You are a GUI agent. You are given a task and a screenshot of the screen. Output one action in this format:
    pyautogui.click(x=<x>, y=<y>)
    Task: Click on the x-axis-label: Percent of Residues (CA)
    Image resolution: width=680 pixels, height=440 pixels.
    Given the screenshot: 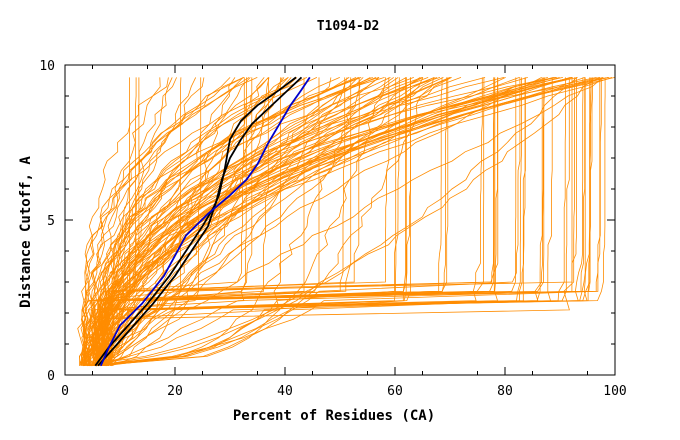 What is the action you would take?
    pyautogui.click(x=334, y=416)
    